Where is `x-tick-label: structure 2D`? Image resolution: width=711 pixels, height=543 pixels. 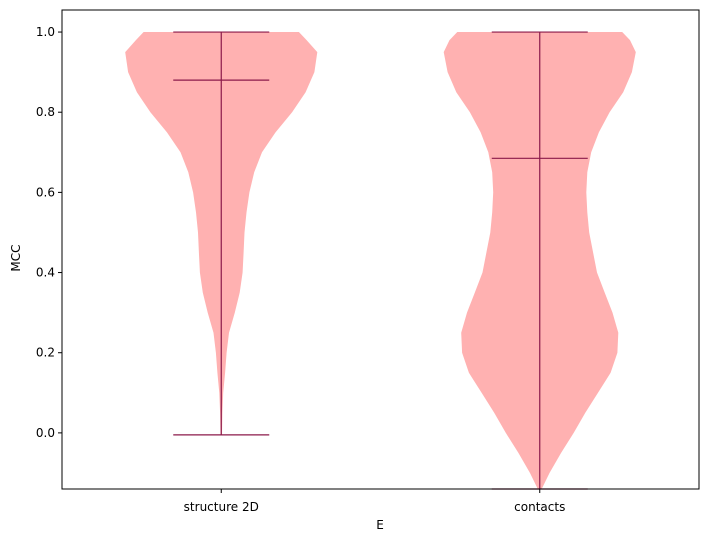
x-tick-label: structure 2D is located at coordinates (221, 507).